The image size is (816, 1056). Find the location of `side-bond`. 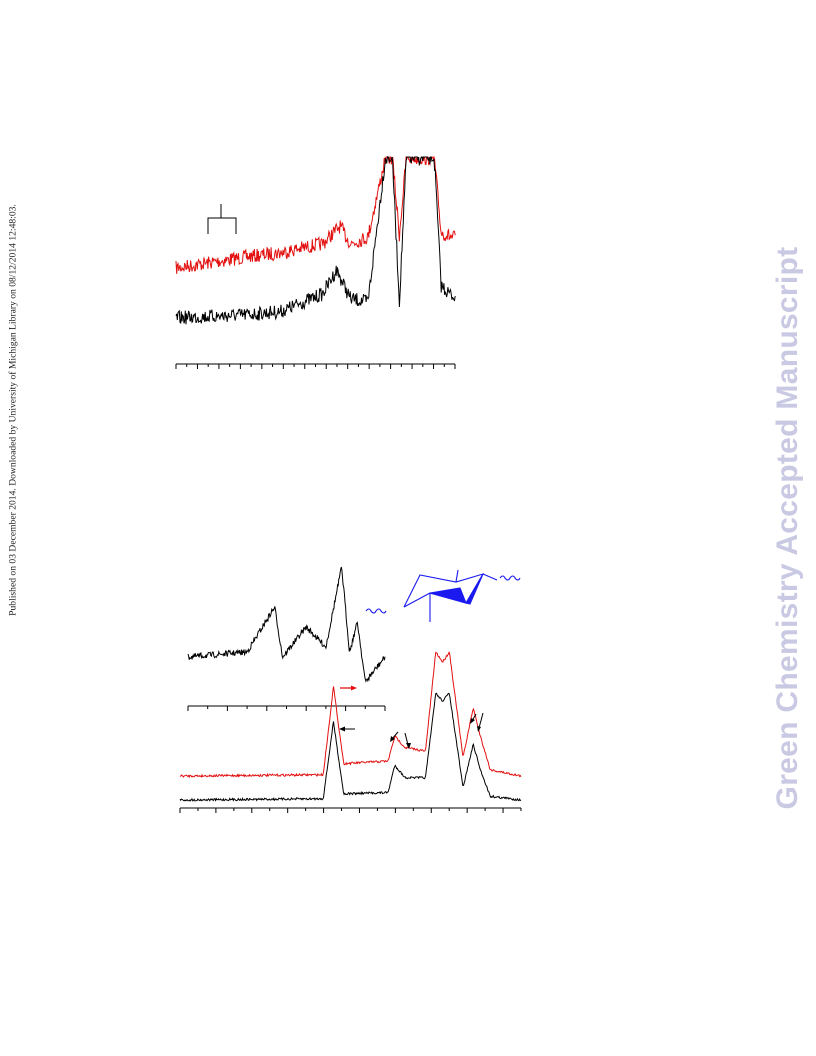

side-bond is located at coordinates (490, 577).